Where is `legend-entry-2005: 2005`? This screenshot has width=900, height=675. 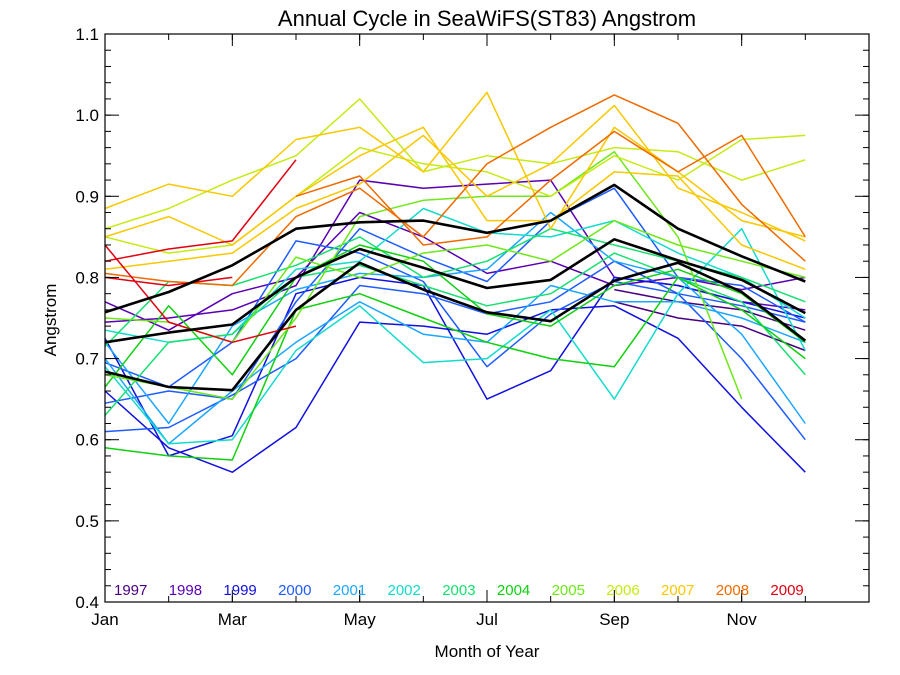
legend-entry-2005: 2005 is located at coordinates (568, 590).